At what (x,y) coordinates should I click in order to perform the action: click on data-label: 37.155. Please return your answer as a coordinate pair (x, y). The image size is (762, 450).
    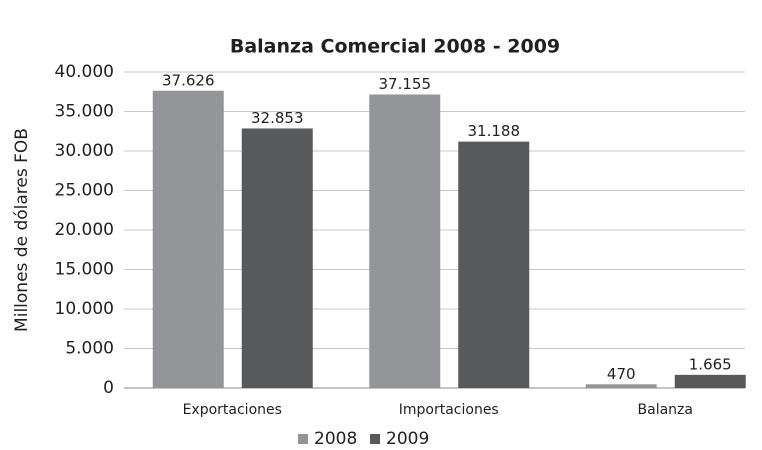
    Looking at the image, I should click on (405, 84).